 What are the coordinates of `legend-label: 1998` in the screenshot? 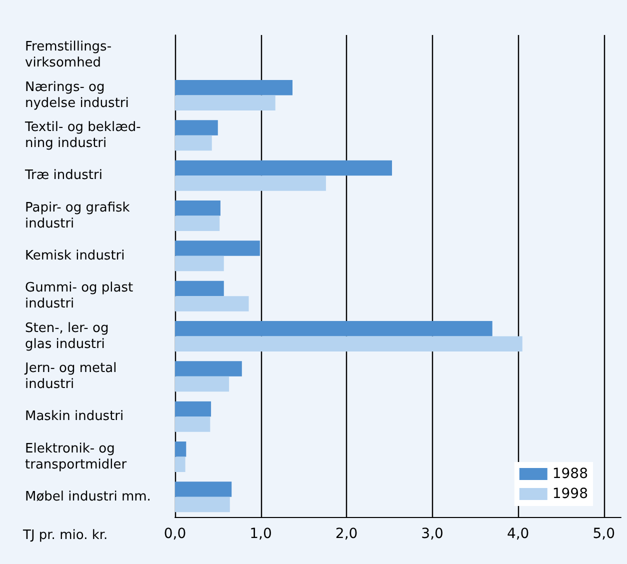 It's located at (570, 494).